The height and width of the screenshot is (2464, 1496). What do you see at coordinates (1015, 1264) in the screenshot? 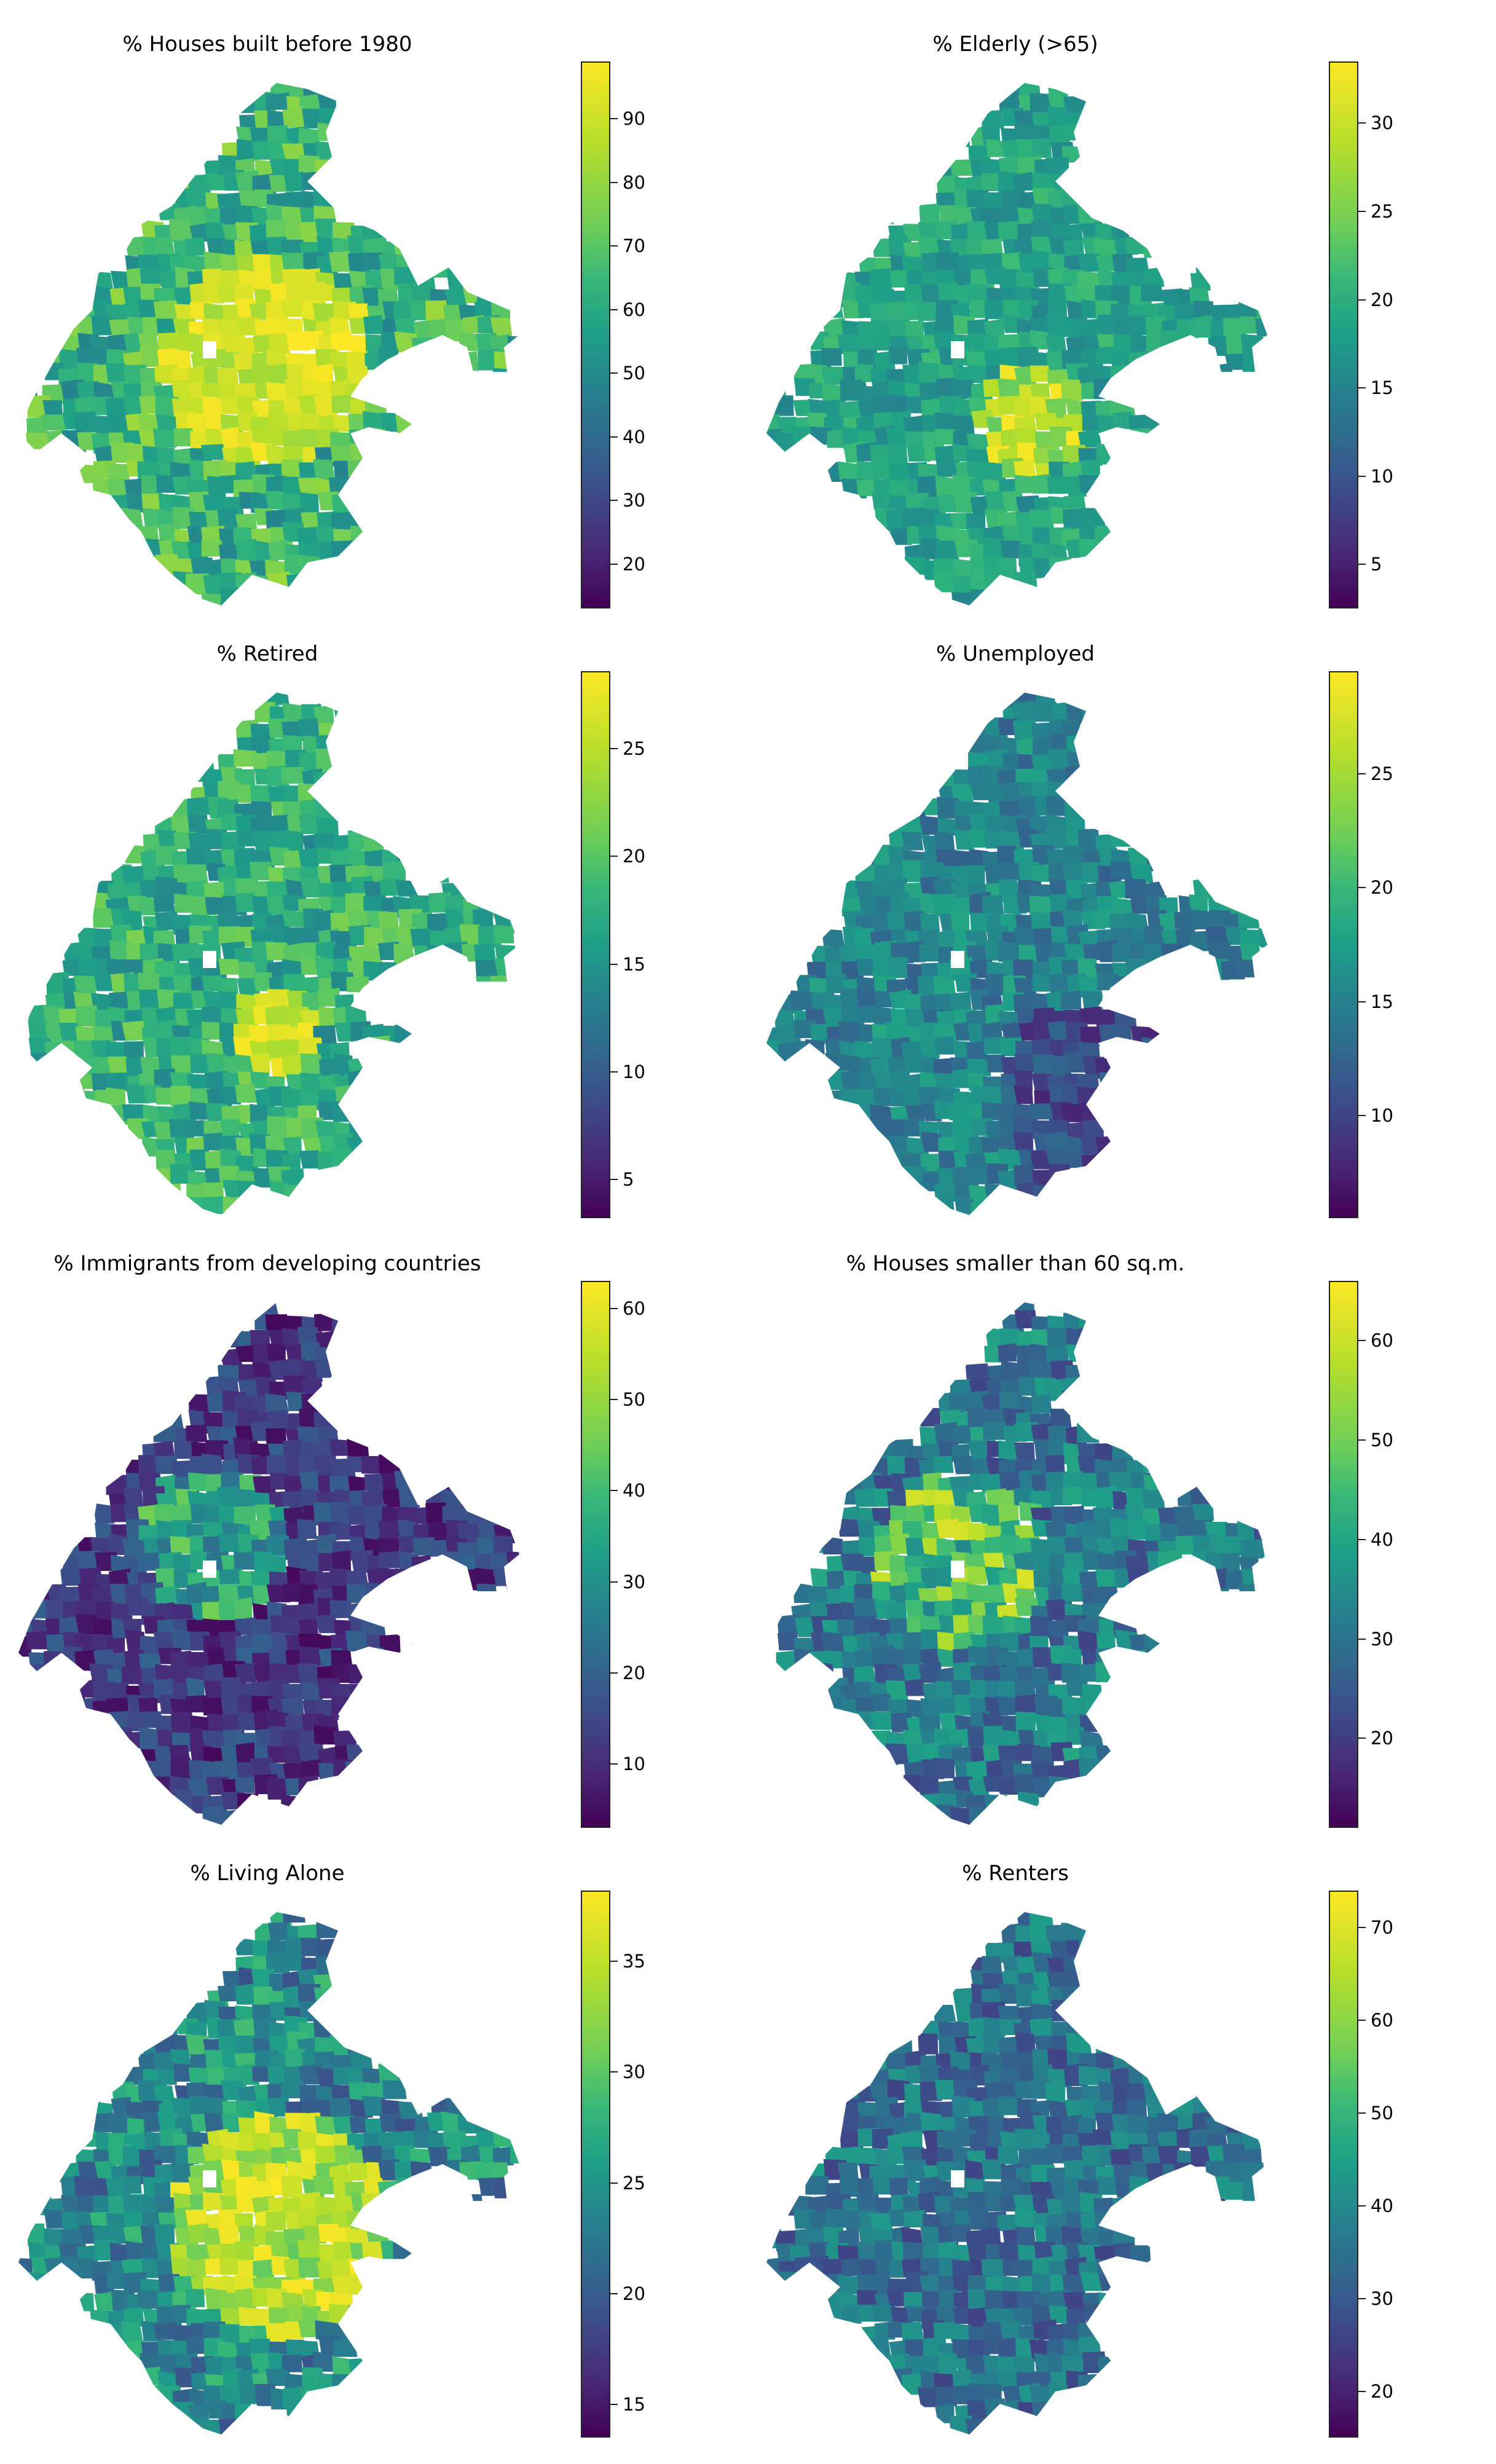
I see `panel-title: % Houses smaller than 60 sq.m.` at bounding box center [1015, 1264].